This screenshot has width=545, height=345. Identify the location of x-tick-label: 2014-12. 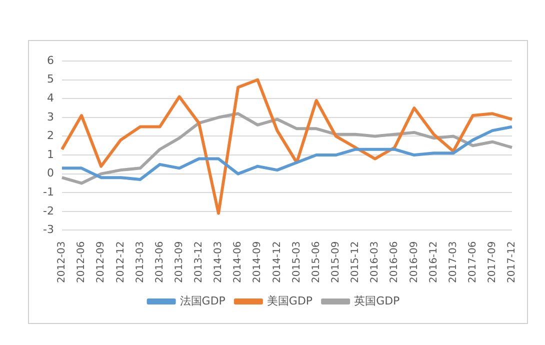
(277, 262).